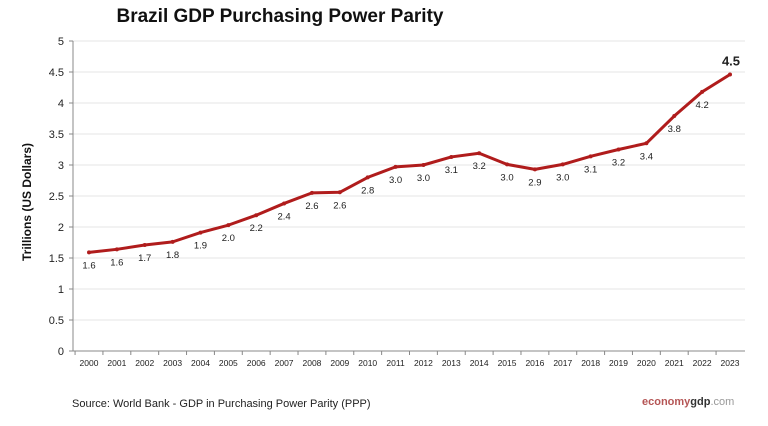  Describe the element at coordinates (367, 190) in the screenshot. I see `data-label: 2.8` at that location.